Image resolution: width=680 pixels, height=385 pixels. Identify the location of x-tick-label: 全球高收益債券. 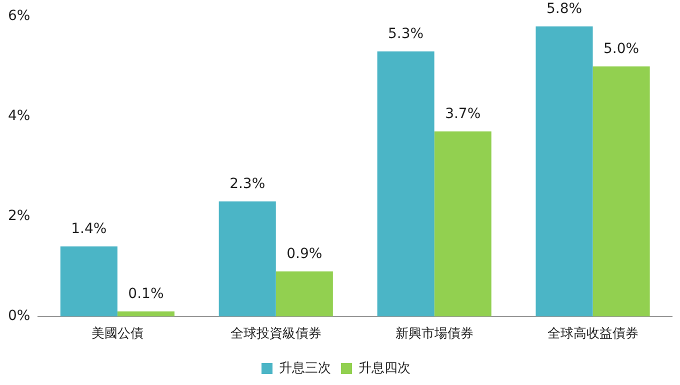
(592, 334).